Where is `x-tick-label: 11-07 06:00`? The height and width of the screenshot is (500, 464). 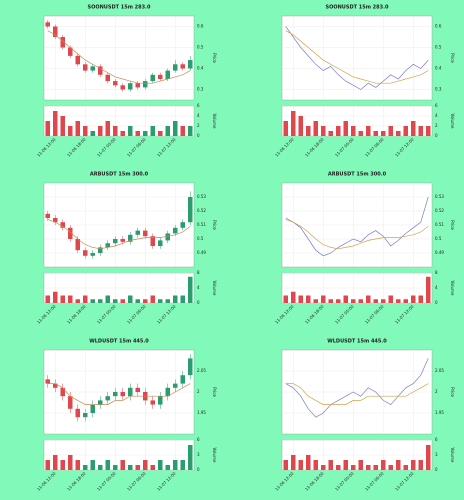
x-tick-label: 11-07 06:00 is located at coordinates (136, 481).